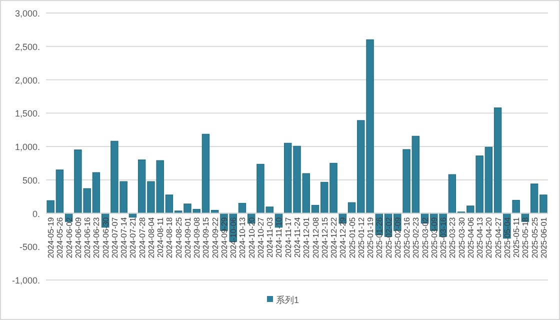 The image size is (560, 320). I want to click on x-tick-label: 2024-11-03, so click(270, 237).